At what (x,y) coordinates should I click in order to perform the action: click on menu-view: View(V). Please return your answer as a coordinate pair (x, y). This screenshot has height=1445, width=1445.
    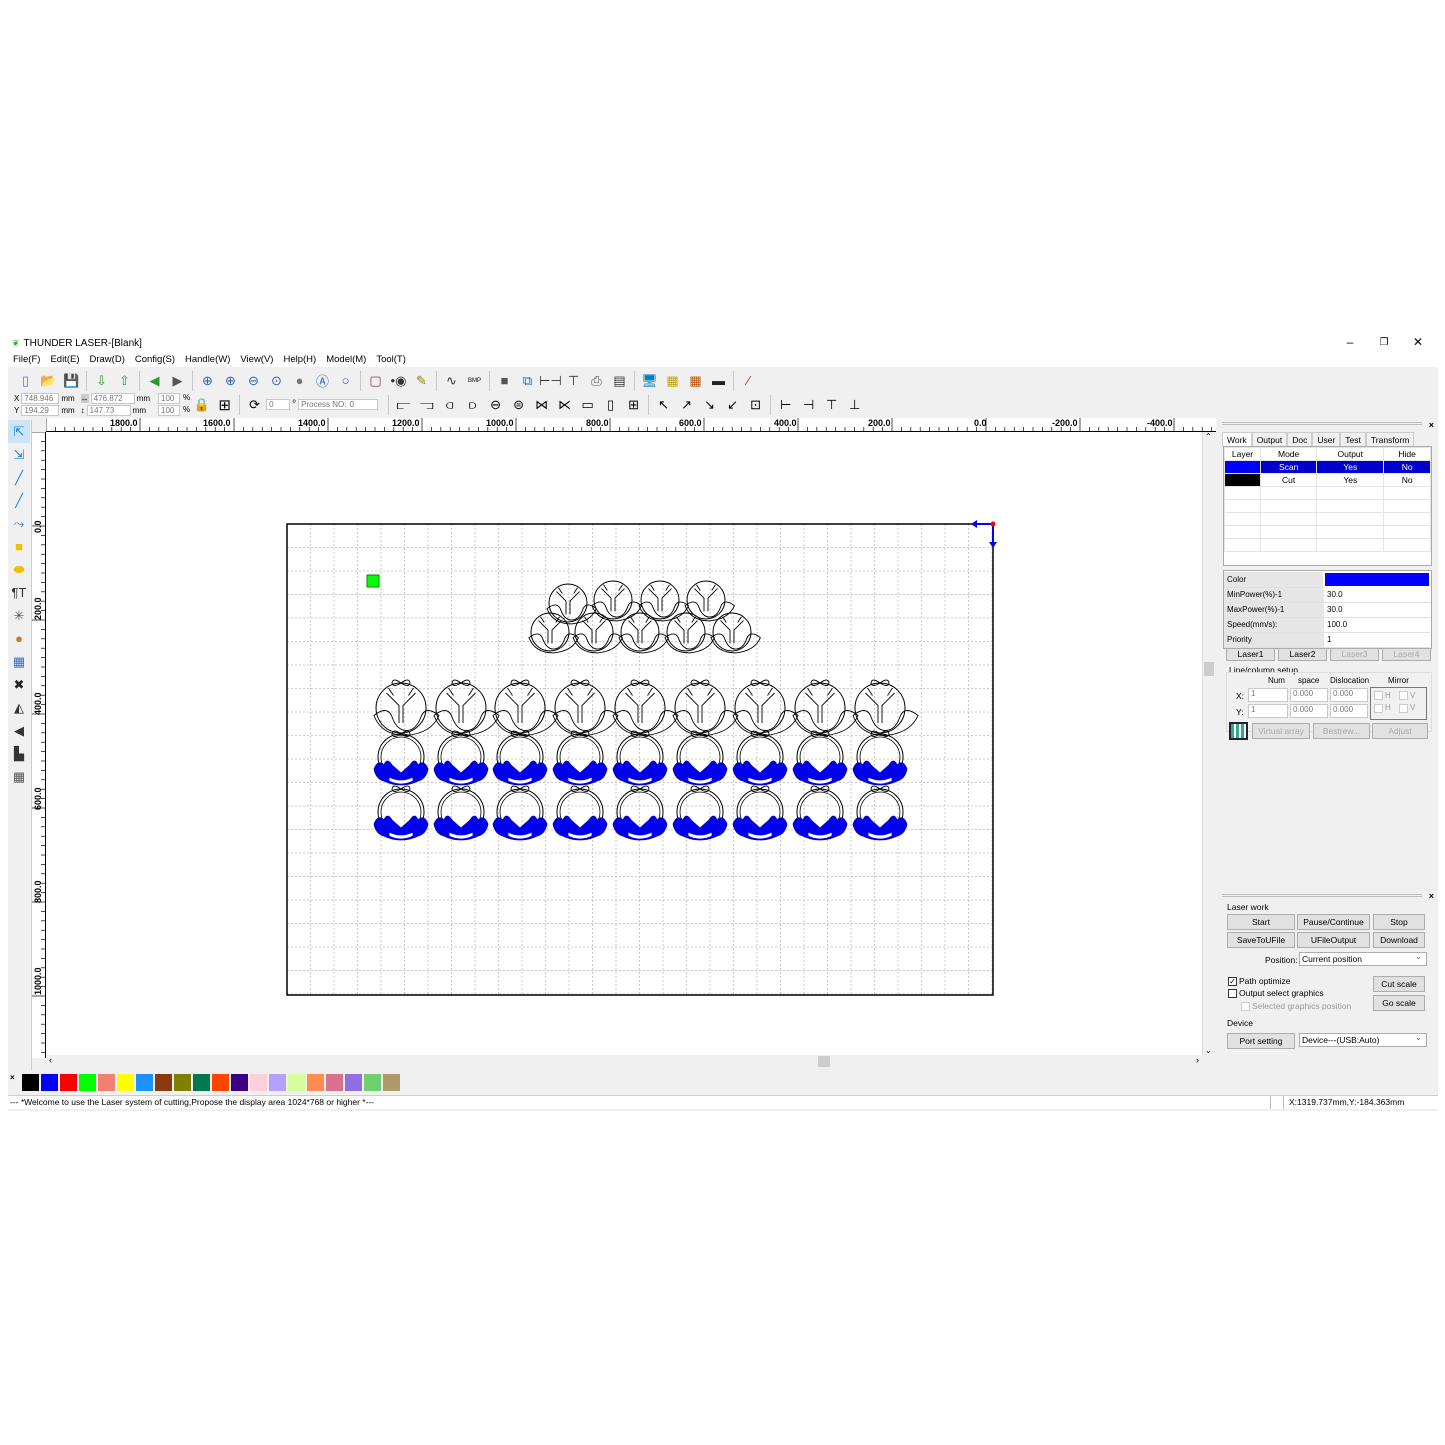
    Looking at the image, I should click on (257, 359).